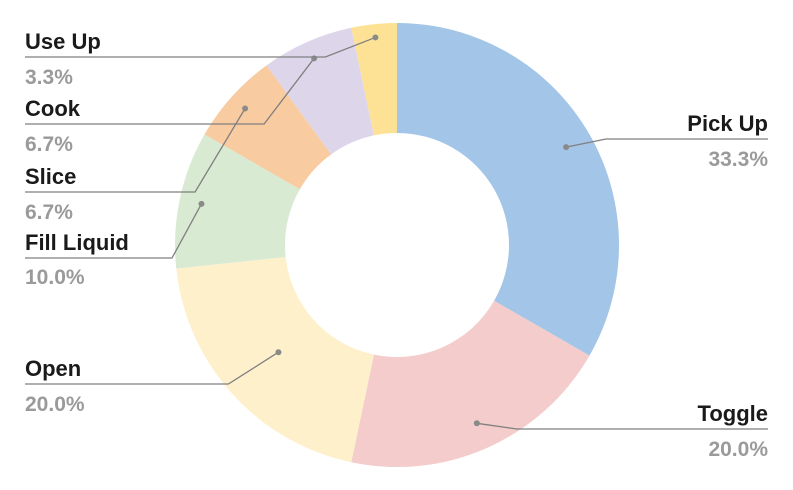 The width and height of the screenshot is (793, 490). Describe the element at coordinates (738, 159) in the screenshot. I see `slice-percent-pick-up: 33.3%` at that location.